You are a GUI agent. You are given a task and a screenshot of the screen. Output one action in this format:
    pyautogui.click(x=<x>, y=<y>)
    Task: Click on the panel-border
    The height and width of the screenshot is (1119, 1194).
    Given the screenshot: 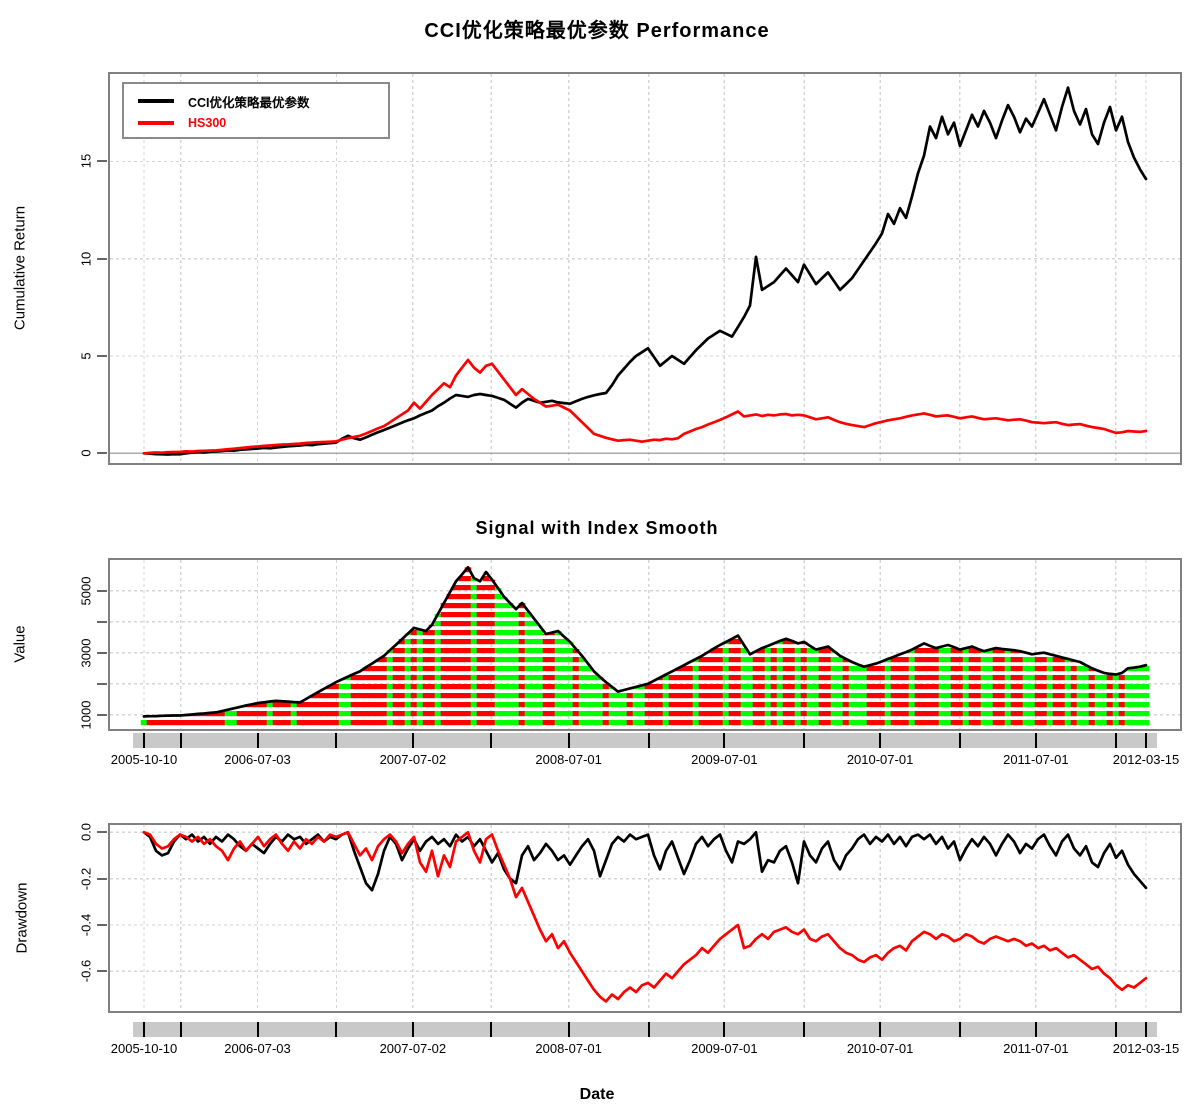 What is the action you would take?
    pyautogui.click(x=645, y=644)
    